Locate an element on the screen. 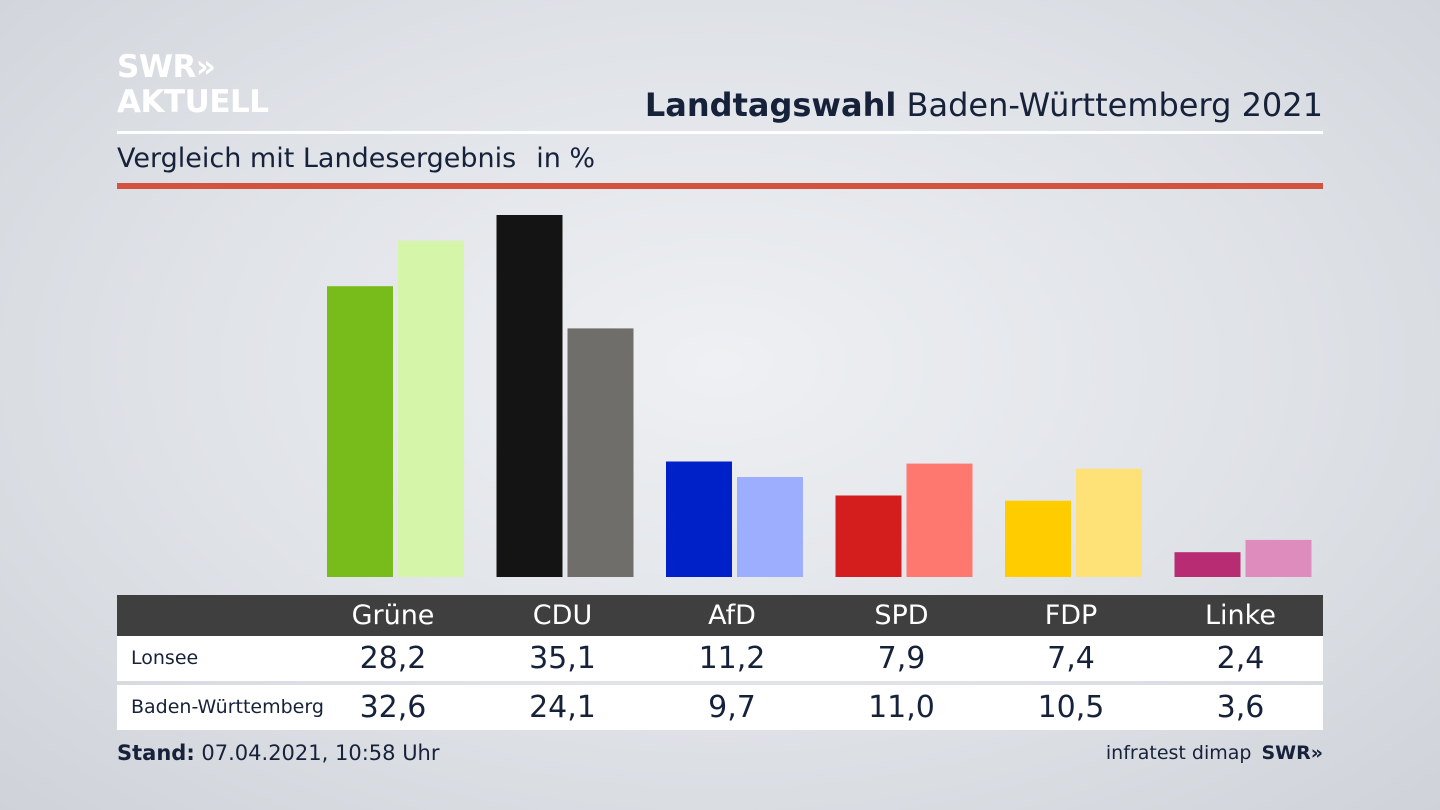  bar-afd-baden-wuerttemberg is located at coordinates (770, 527).